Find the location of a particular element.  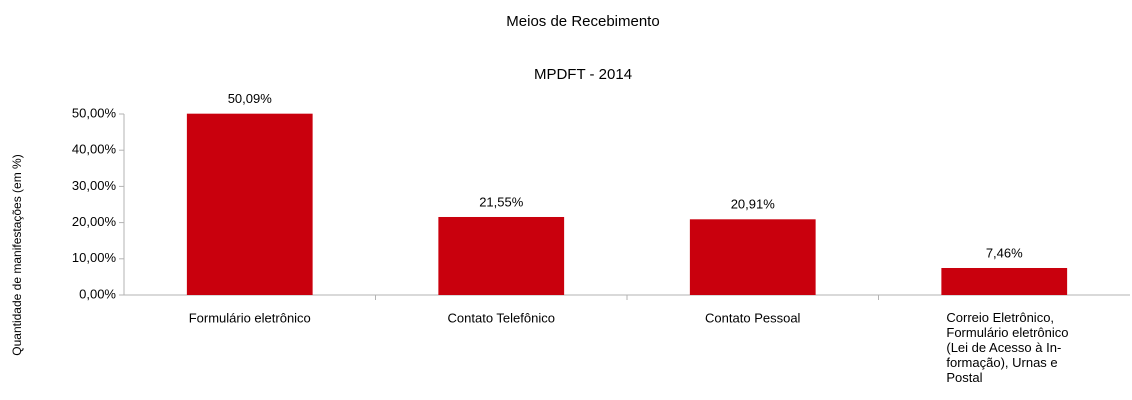

chart-subtitle: MPDFT - 2014 is located at coordinates (583, 74).